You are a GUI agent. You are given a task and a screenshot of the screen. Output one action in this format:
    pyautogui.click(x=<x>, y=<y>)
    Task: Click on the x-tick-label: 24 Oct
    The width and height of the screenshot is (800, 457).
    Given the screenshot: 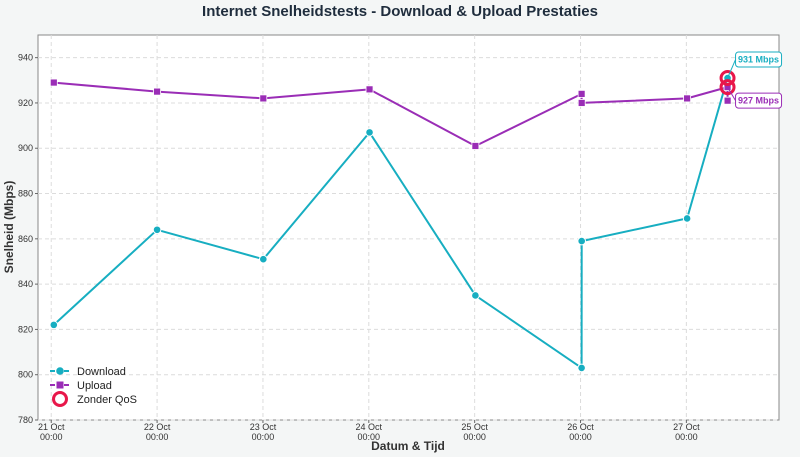 What is the action you would take?
    pyautogui.click(x=369, y=427)
    